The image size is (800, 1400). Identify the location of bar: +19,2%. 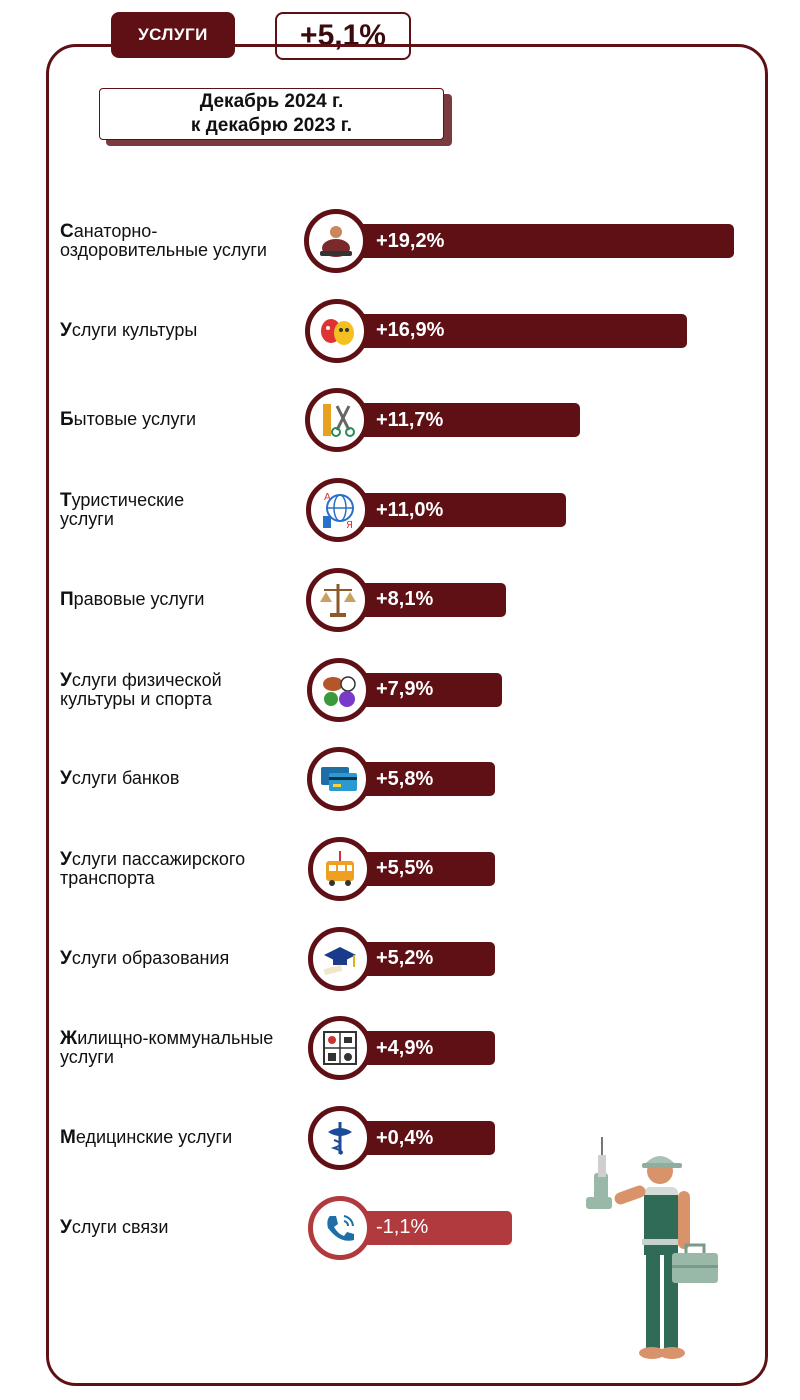
(542, 241).